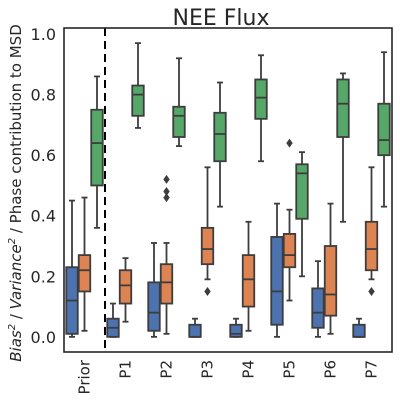 The width and height of the screenshot is (400, 400). What do you see at coordinates (208, 369) in the screenshot?
I see `x-tick-label: P3` at bounding box center [208, 369].